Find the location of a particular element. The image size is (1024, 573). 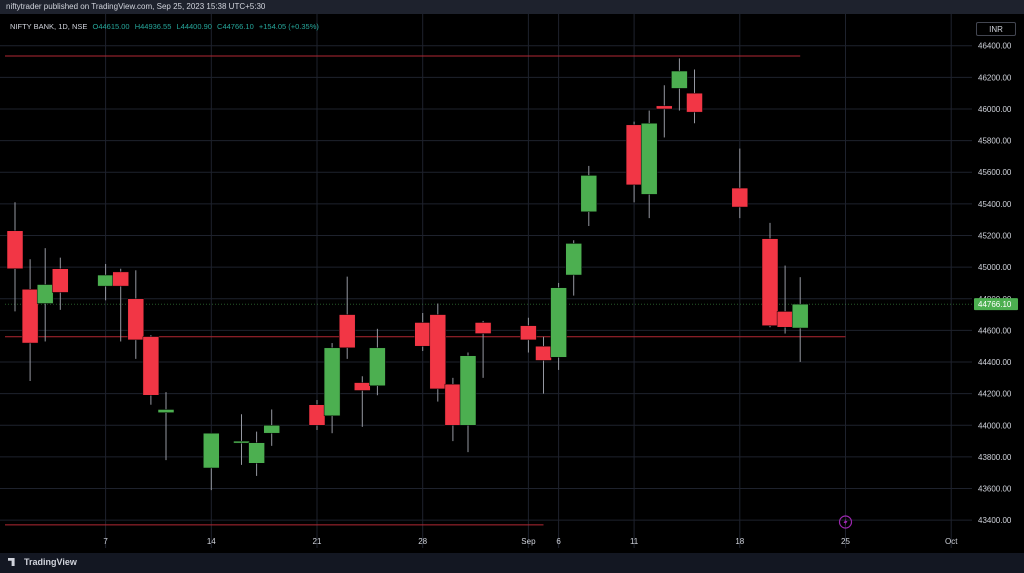

x-tick-label: 11 is located at coordinates (634, 541).